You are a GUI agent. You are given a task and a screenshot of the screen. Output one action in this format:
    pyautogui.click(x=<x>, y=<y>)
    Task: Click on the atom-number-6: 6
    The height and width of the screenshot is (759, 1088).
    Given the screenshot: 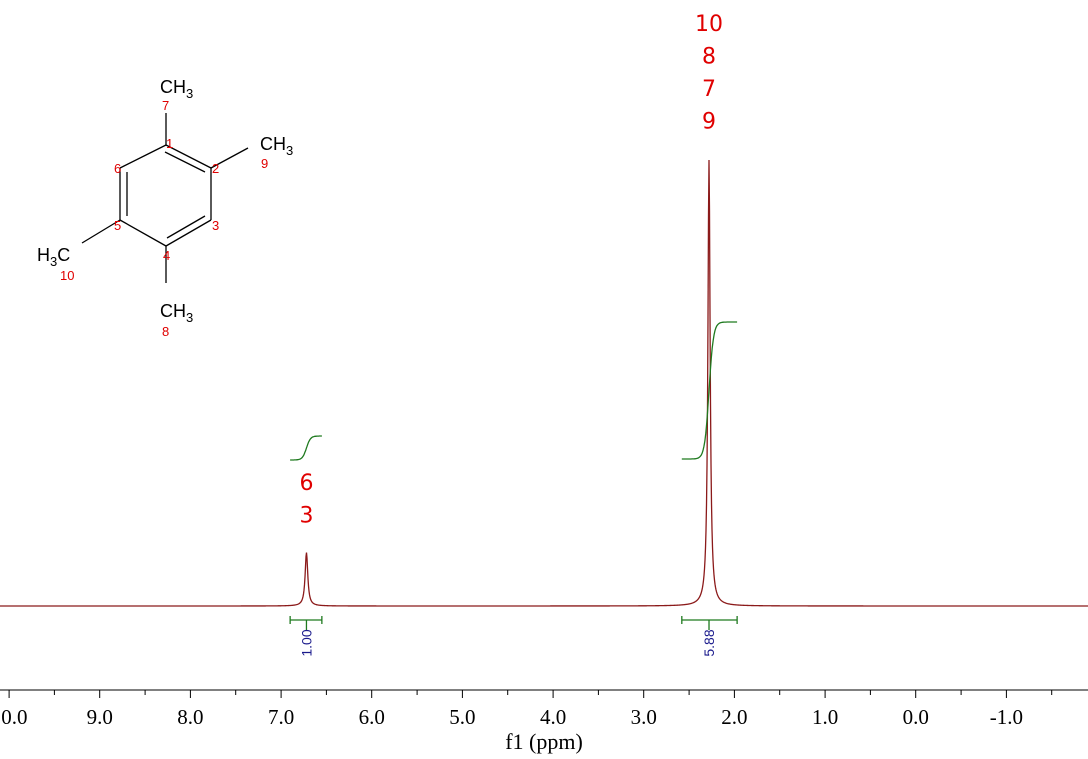 What is the action you would take?
    pyautogui.click(x=117, y=168)
    